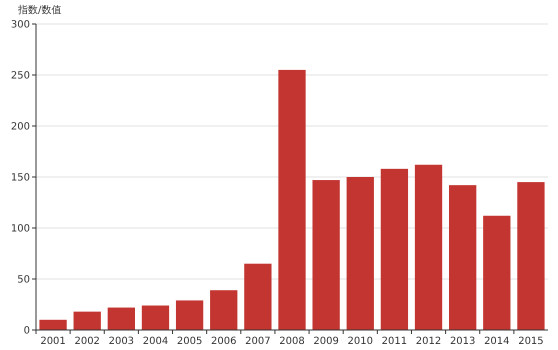 This screenshot has width=558, height=350. I want to click on y-tick-label: 200, so click(20, 127).